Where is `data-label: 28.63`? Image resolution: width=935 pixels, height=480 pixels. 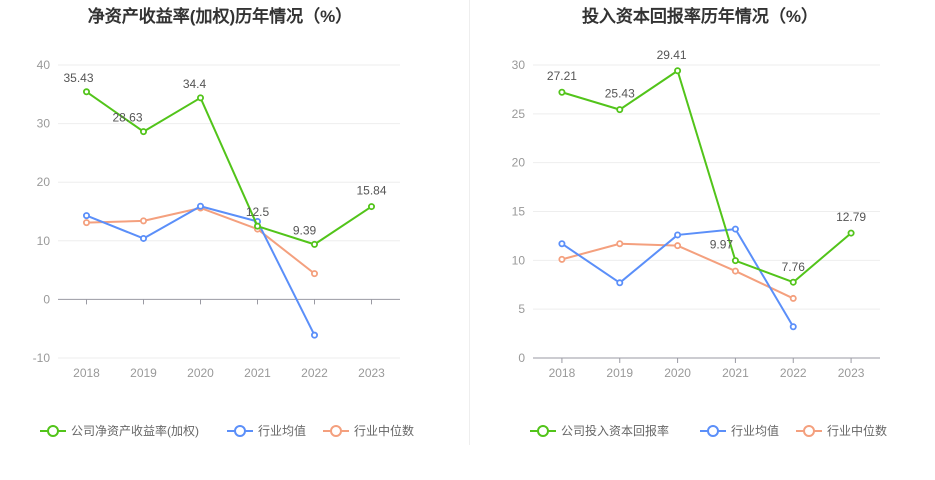 data-label: 28.63 is located at coordinates (127, 118).